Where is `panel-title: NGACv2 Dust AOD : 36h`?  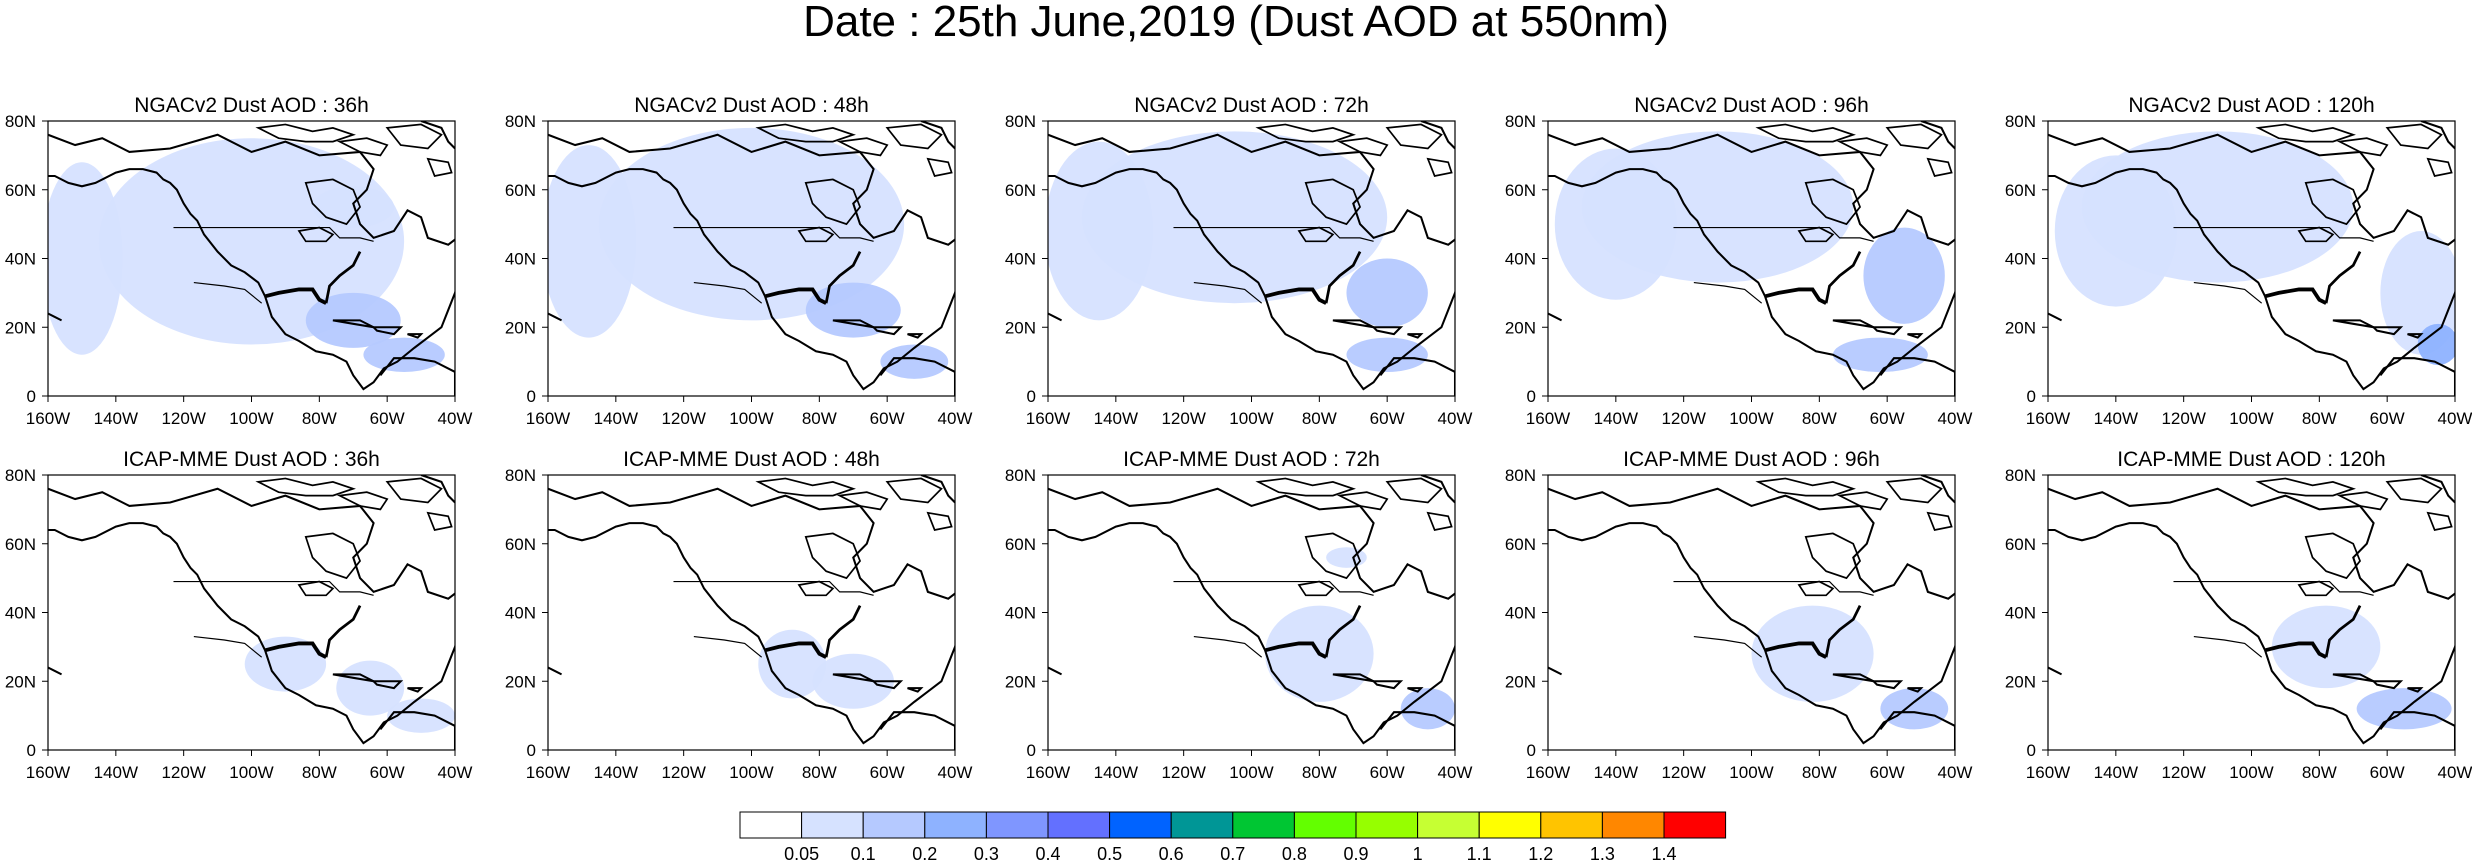 panel-title: NGACv2 Dust AOD : 36h is located at coordinates (251, 105).